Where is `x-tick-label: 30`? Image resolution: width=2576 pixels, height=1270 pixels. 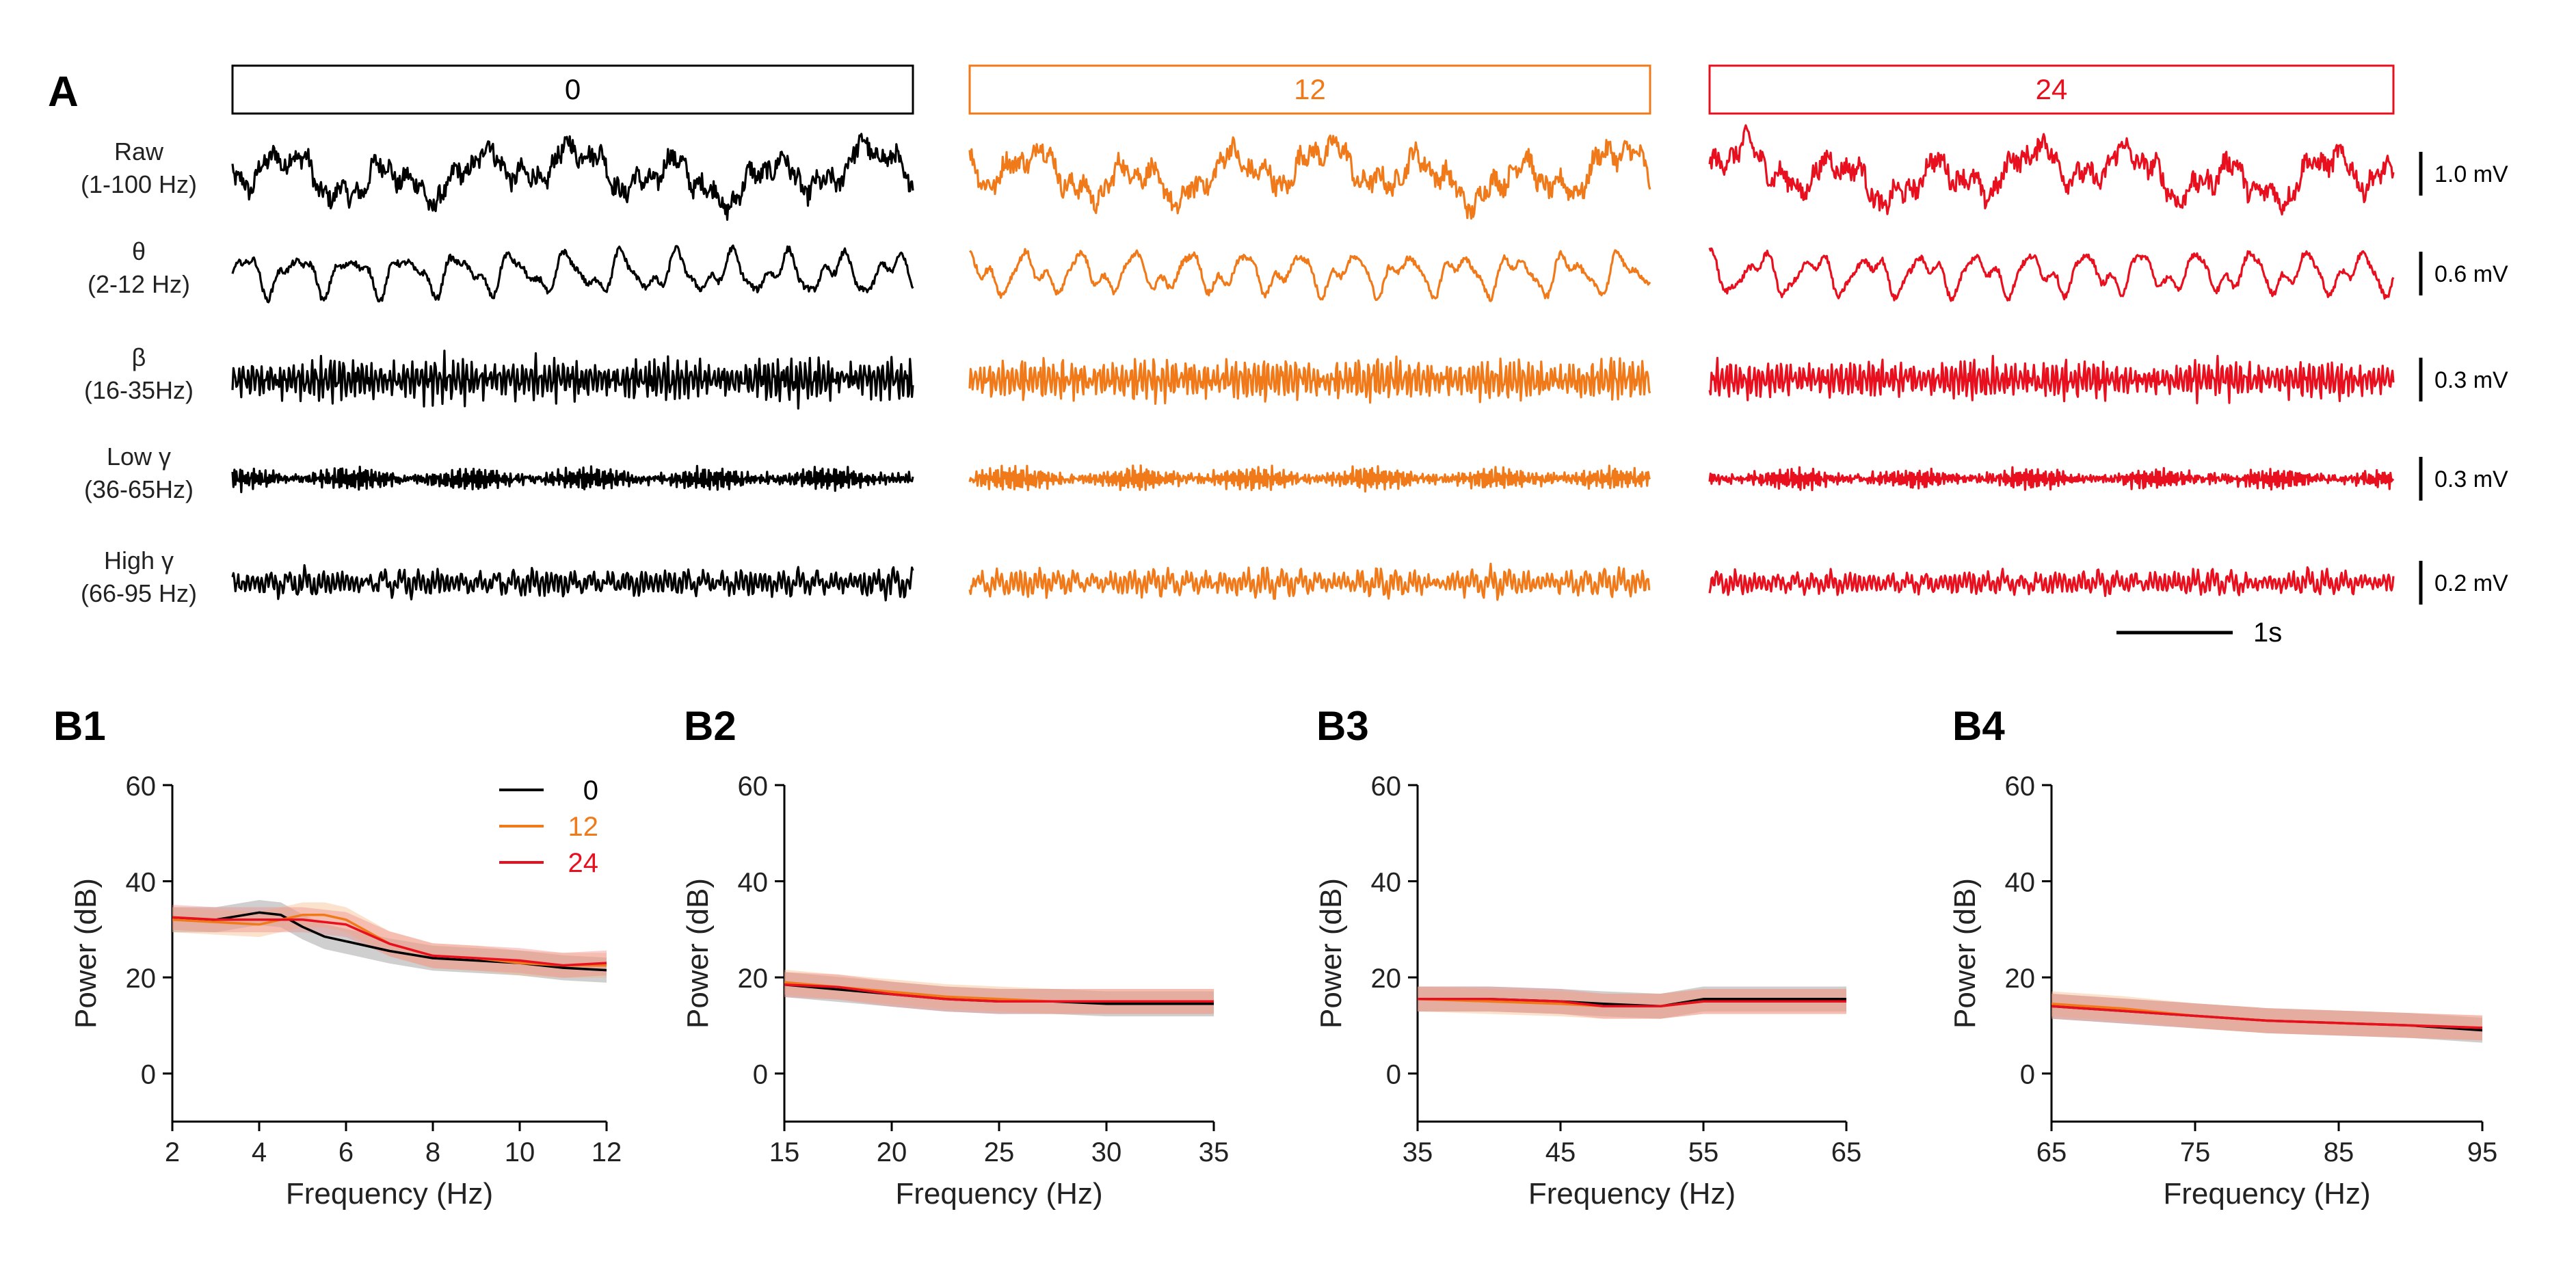
x-tick-label: 30 is located at coordinates (1106, 1152).